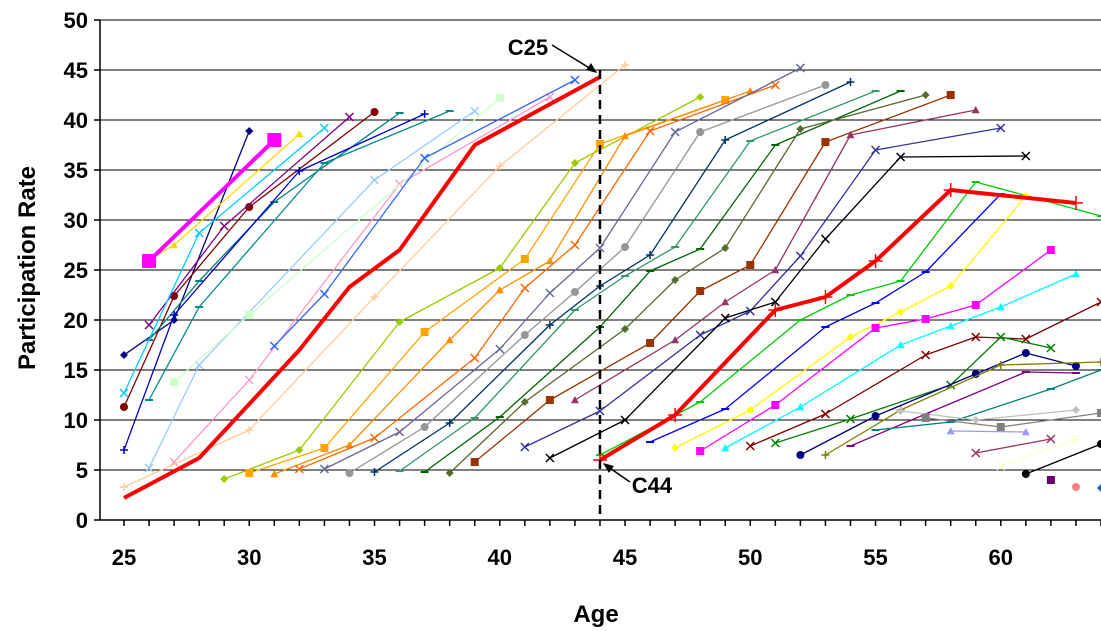  I want to click on x-axis-title: Age, so click(595, 614).